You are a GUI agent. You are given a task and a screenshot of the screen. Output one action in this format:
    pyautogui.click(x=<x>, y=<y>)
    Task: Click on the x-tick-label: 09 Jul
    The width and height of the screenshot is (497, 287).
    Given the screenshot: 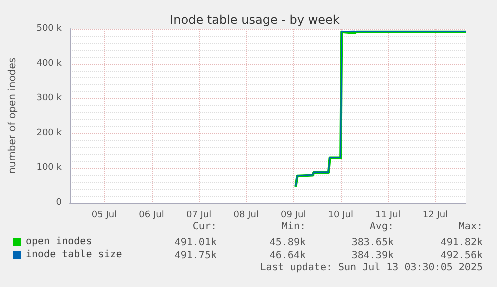 What is the action you would take?
    pyautogui.click(x=293, y=215)
    